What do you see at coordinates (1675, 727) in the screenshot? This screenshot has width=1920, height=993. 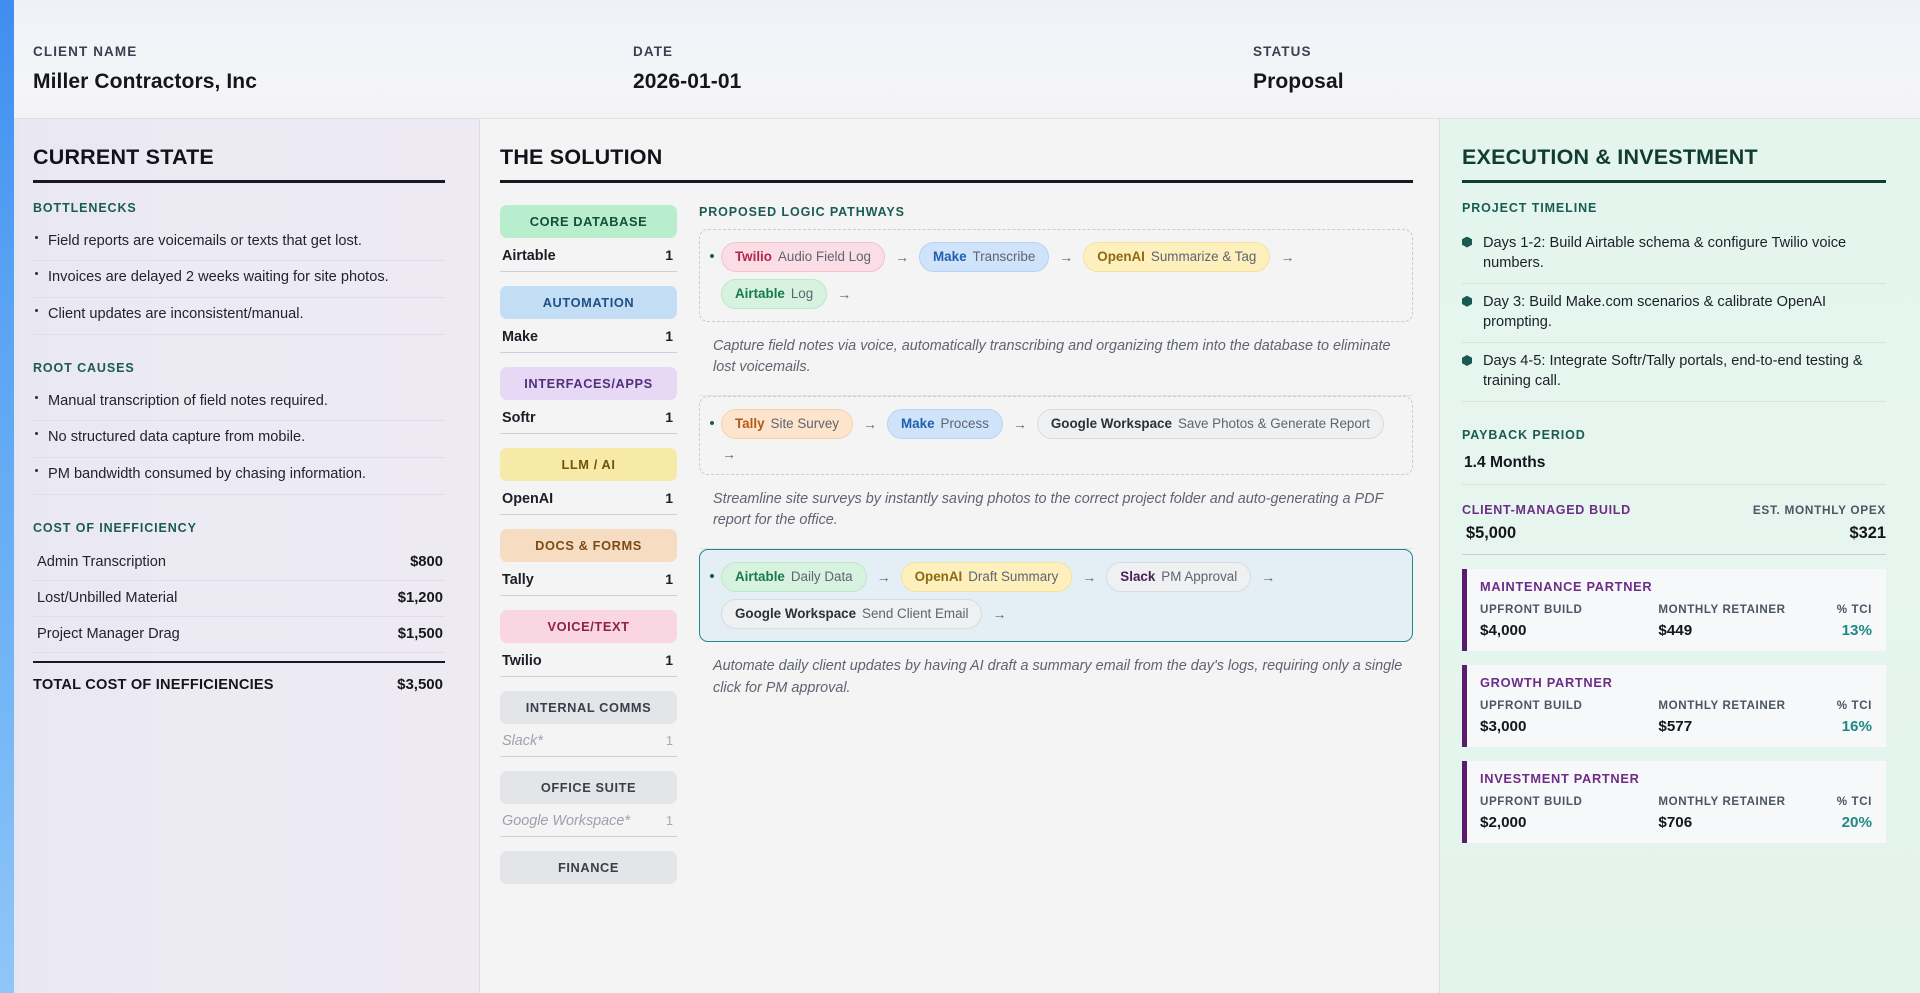 I see `monthly-retainer-value: $577` at bounding box center [1675, 727].